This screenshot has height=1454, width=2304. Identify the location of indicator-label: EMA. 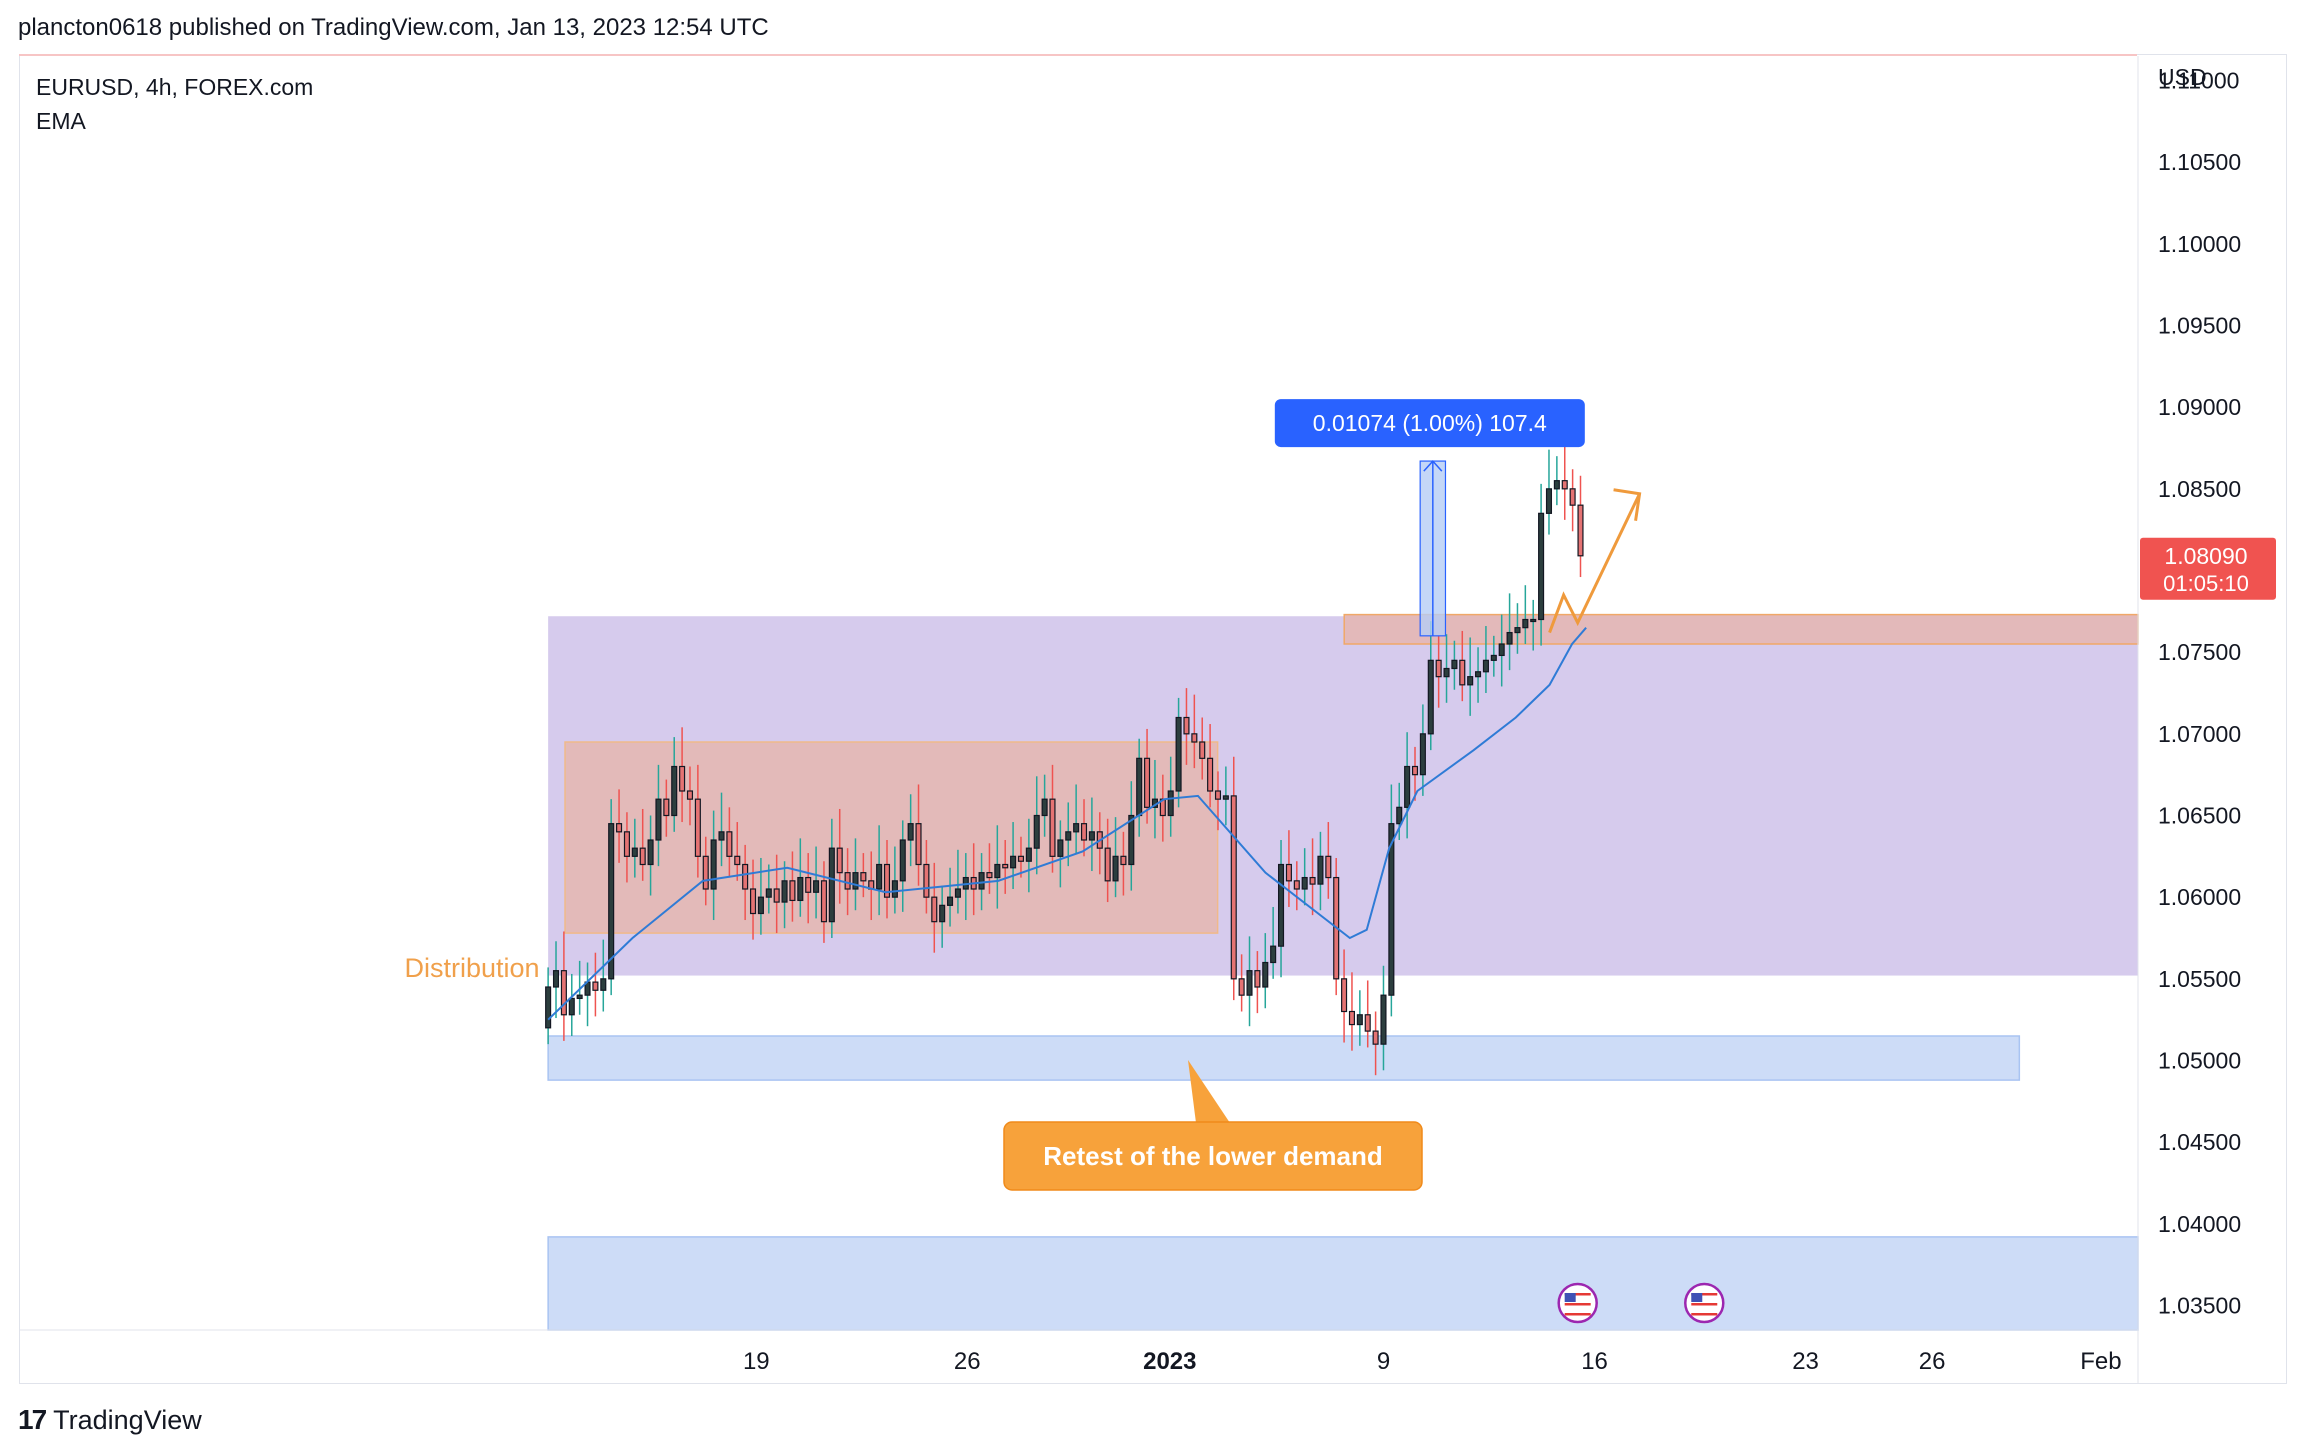
(61, 121).